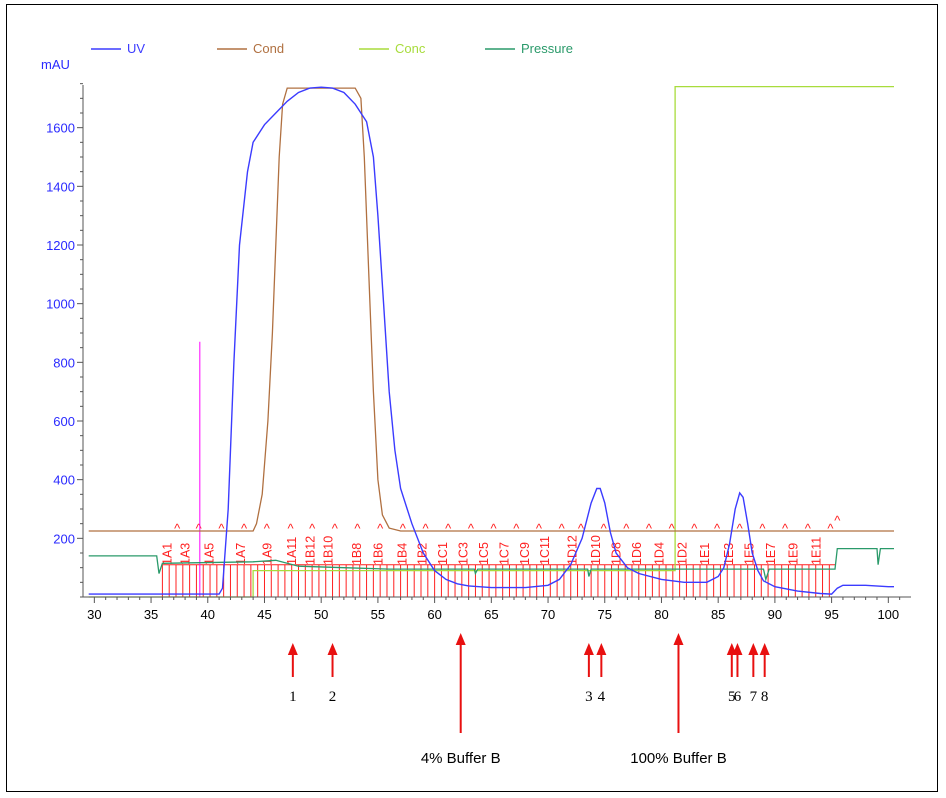  I want to click on fraction-label: 1D4, so click(660, 553).